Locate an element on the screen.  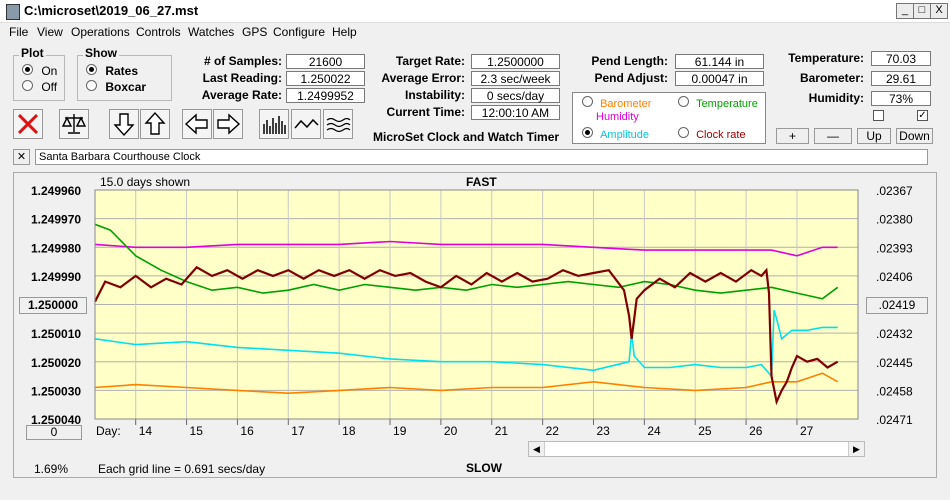
show-rates-radio is located at coordinates (91, 69).